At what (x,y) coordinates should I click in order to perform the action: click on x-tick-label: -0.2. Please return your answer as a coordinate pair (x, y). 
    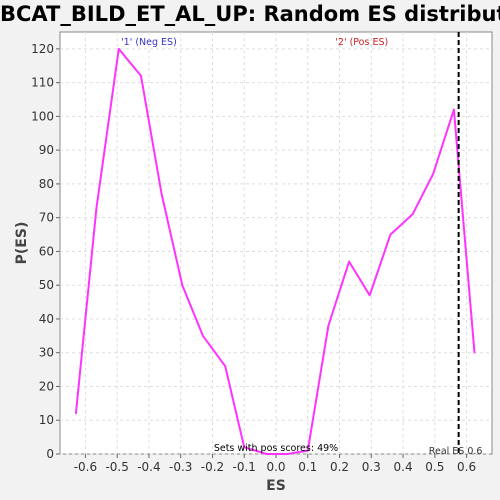
    Looking at the image, I should click on (212, 467).